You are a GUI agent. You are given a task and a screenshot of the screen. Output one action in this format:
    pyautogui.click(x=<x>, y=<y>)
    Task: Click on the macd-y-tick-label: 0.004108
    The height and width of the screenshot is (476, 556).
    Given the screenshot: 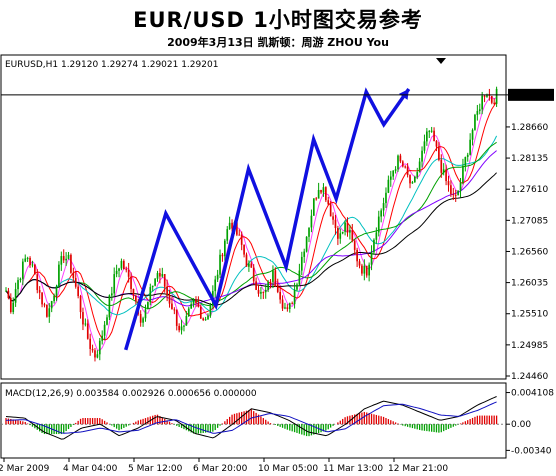 What is the action you would take?
    pyautogui.click(x=532, y=394)
    